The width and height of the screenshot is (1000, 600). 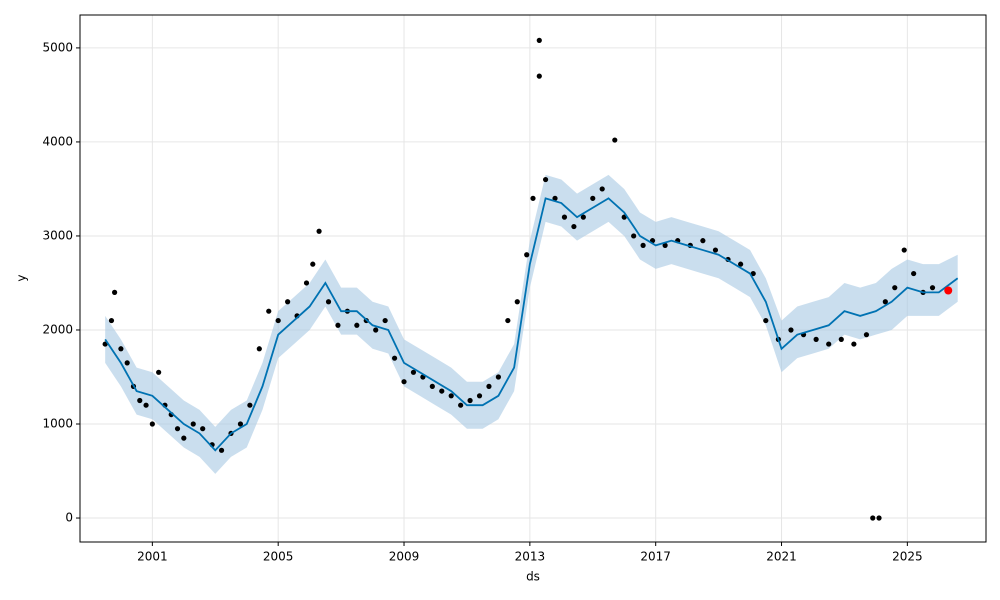 What do you see at coordinates (152, 557) in the screenshot?
I see `x-tick-label: 2001` at bounding box center [152, 557].